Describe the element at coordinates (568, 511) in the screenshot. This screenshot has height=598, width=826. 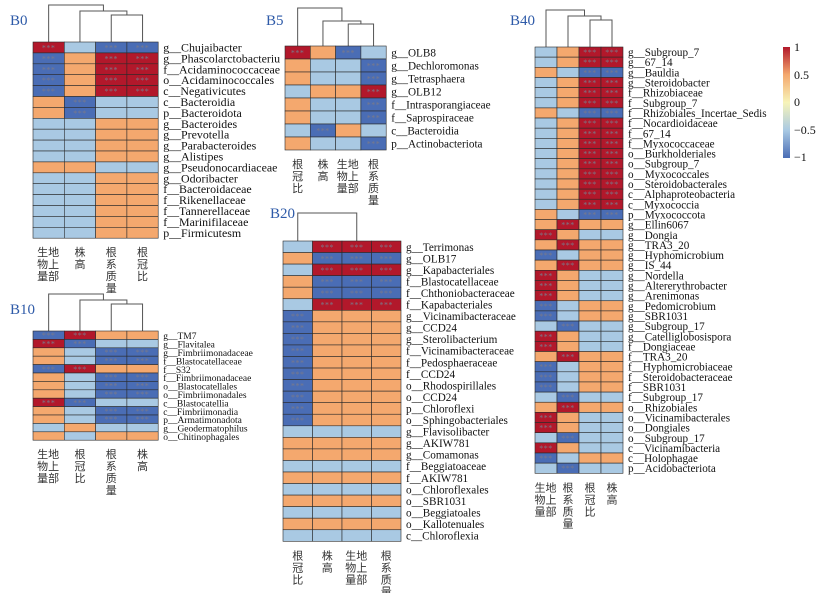
I see `column-label-char: 质` at that location.